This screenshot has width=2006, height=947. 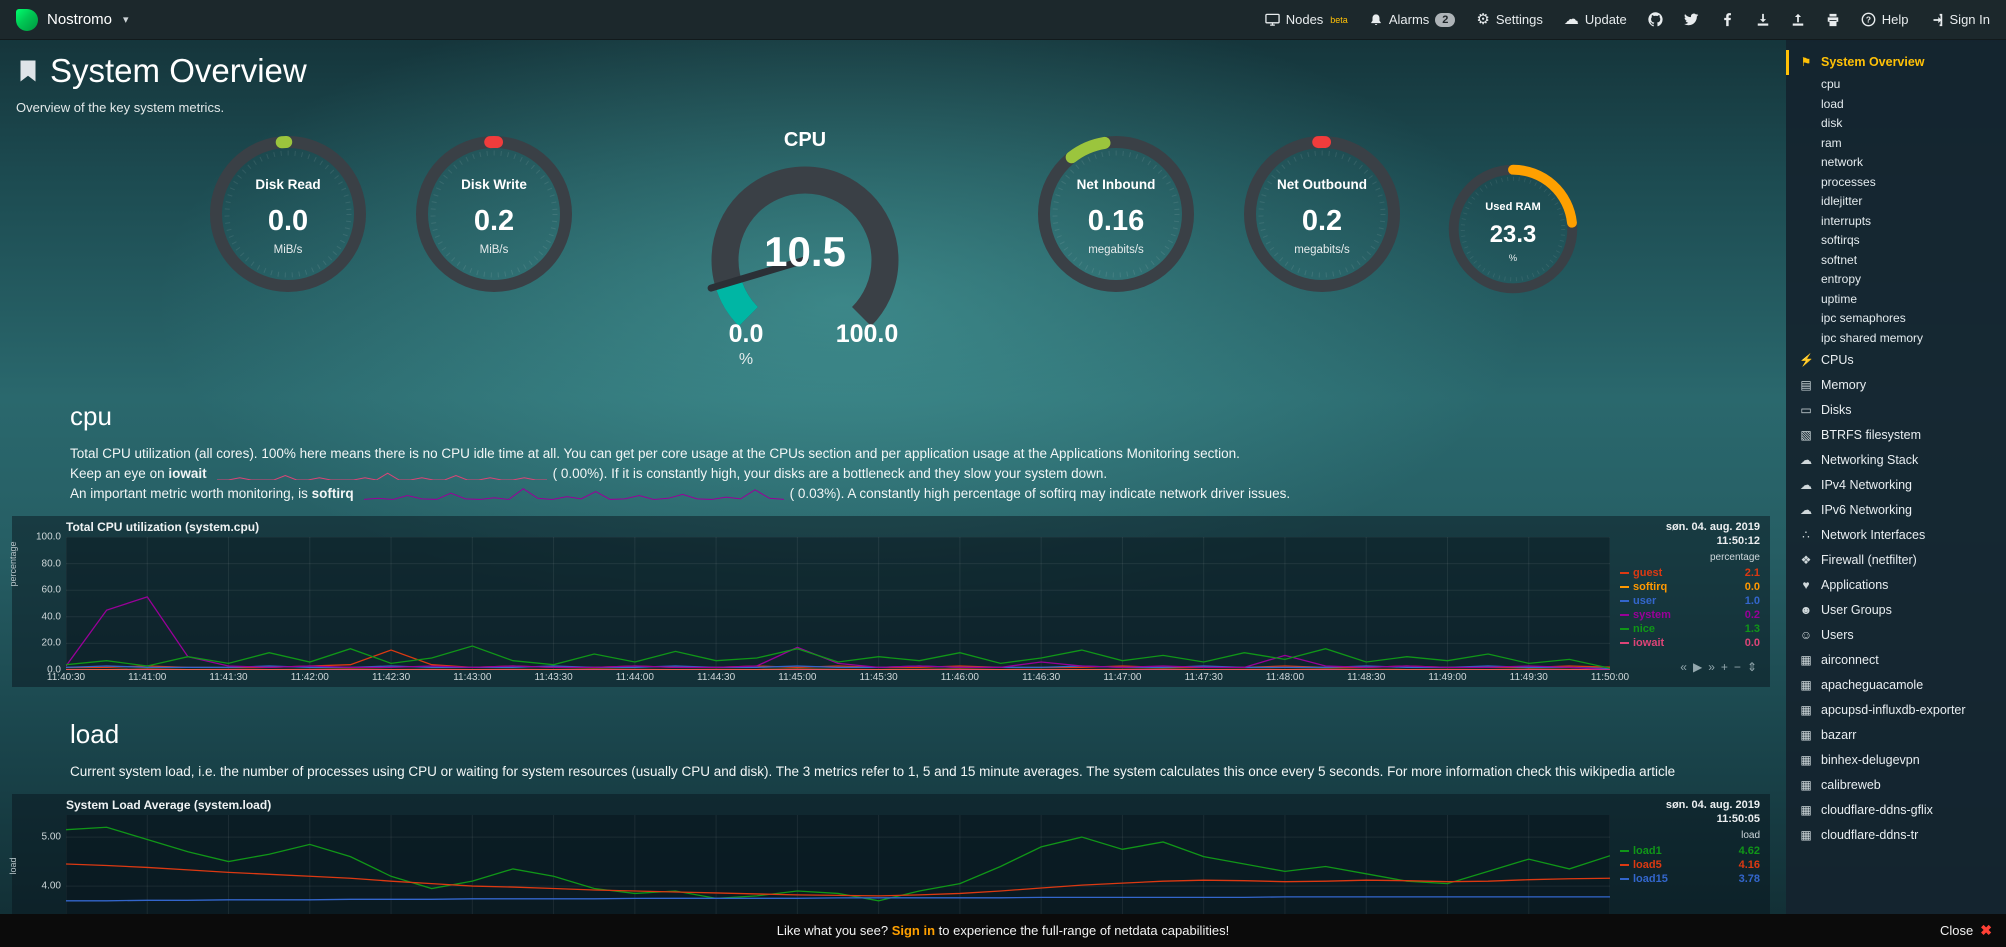 What do you see at coordinates (1690, 601) in the screenshot?
I see `legend-item-user: user 1.0` at bounding box center [1690, 601].